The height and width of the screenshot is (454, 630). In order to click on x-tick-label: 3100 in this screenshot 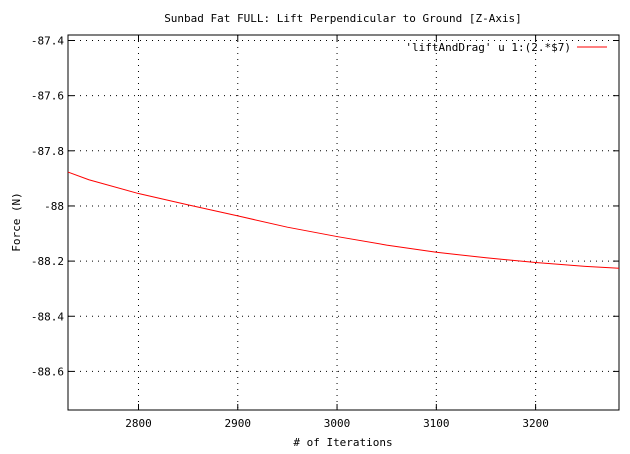, I will do `click(436, 423)`.